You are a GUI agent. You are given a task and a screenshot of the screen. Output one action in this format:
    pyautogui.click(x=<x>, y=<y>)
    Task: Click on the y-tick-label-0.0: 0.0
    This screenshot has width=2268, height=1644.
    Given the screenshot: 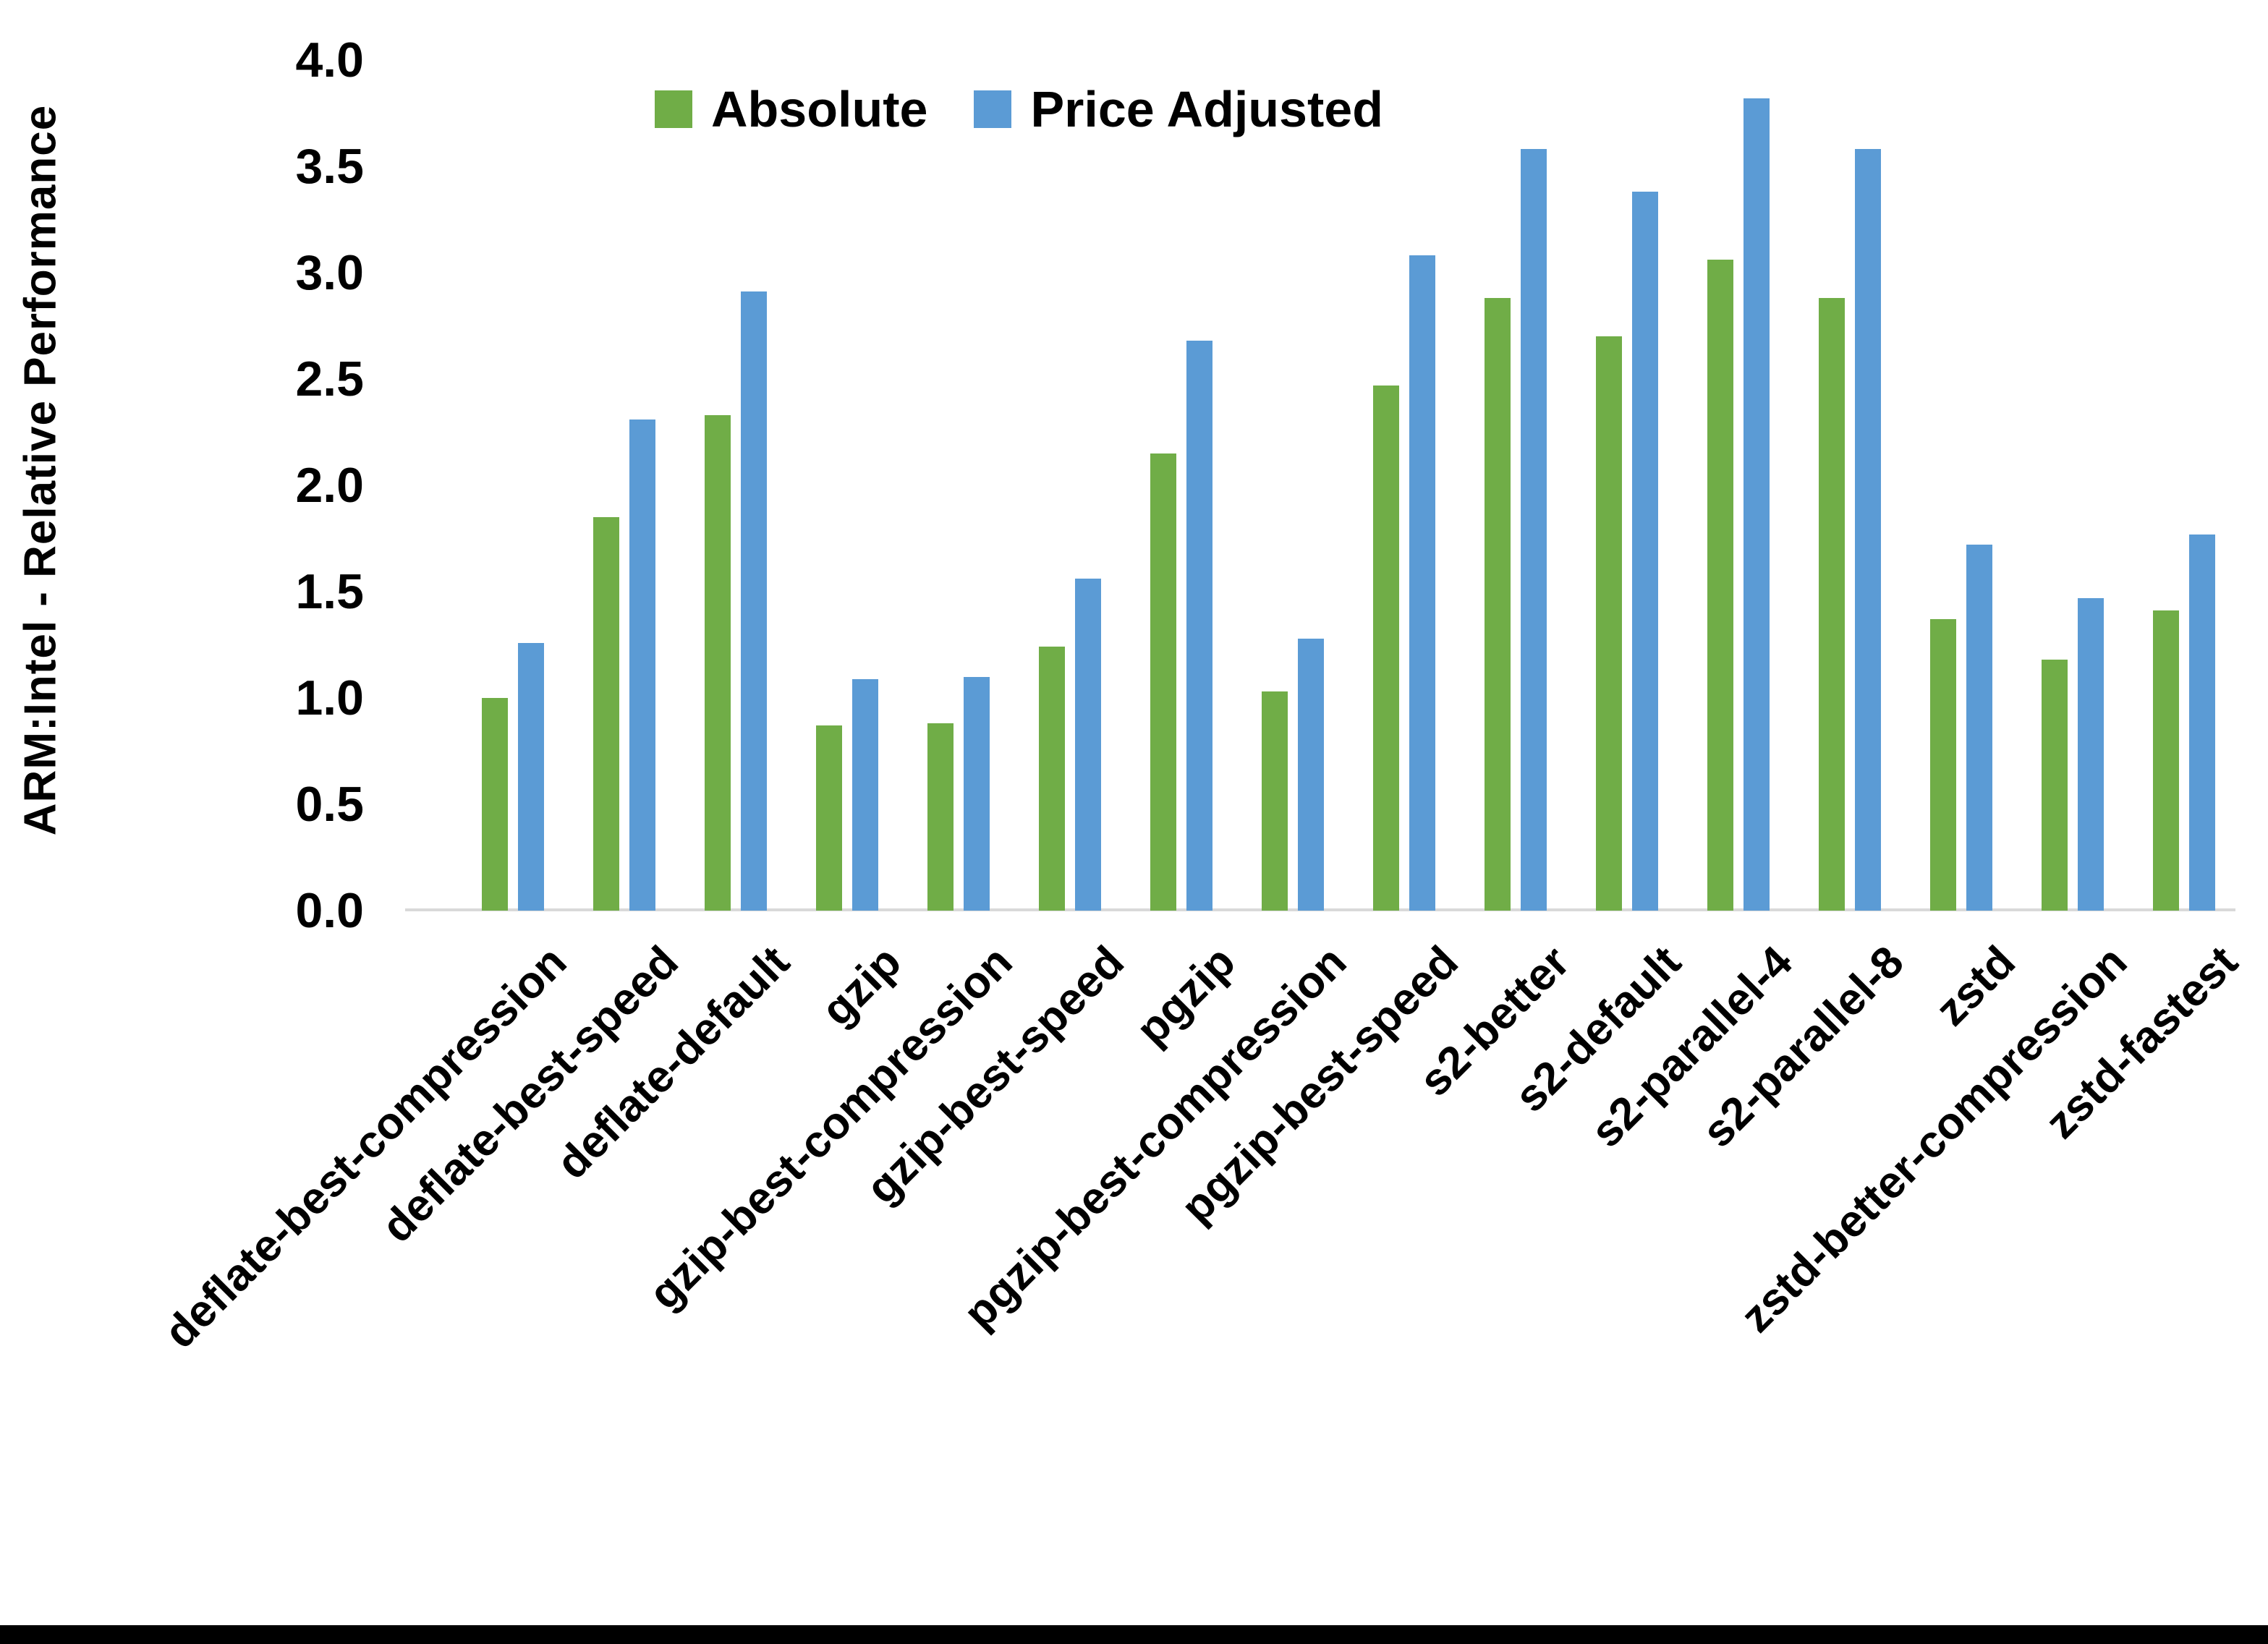 What is the action you would take?
    pyautogui.click(x=329, y=910)
    